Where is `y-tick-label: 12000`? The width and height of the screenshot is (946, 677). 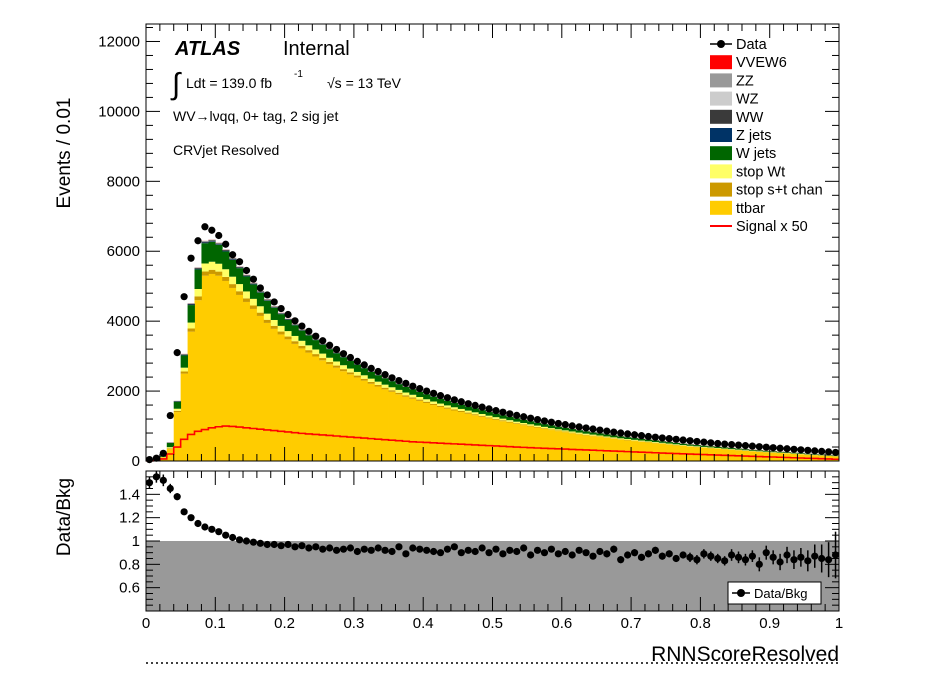 y-tick-label: 12000 is located at coordinates (119, 41).